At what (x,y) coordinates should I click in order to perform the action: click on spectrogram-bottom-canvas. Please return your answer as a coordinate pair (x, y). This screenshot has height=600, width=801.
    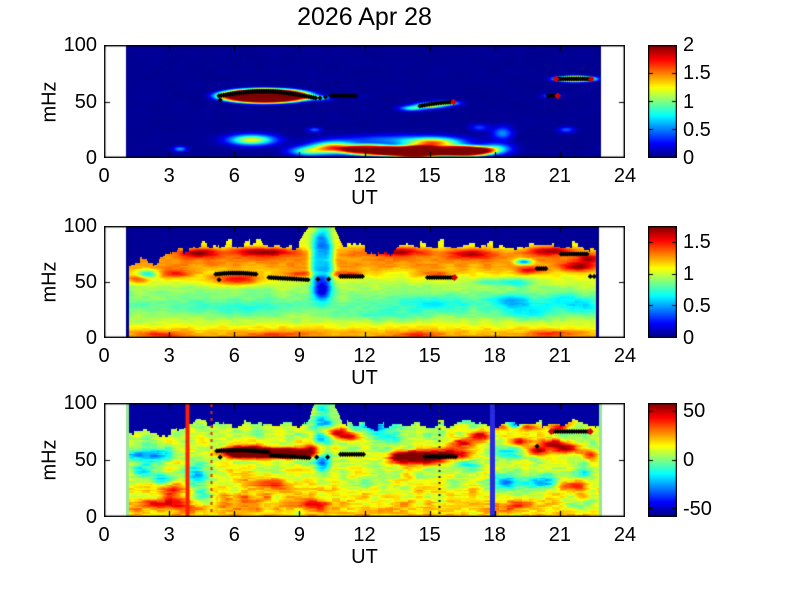
    Looking at the image, I should click on (364, 460).